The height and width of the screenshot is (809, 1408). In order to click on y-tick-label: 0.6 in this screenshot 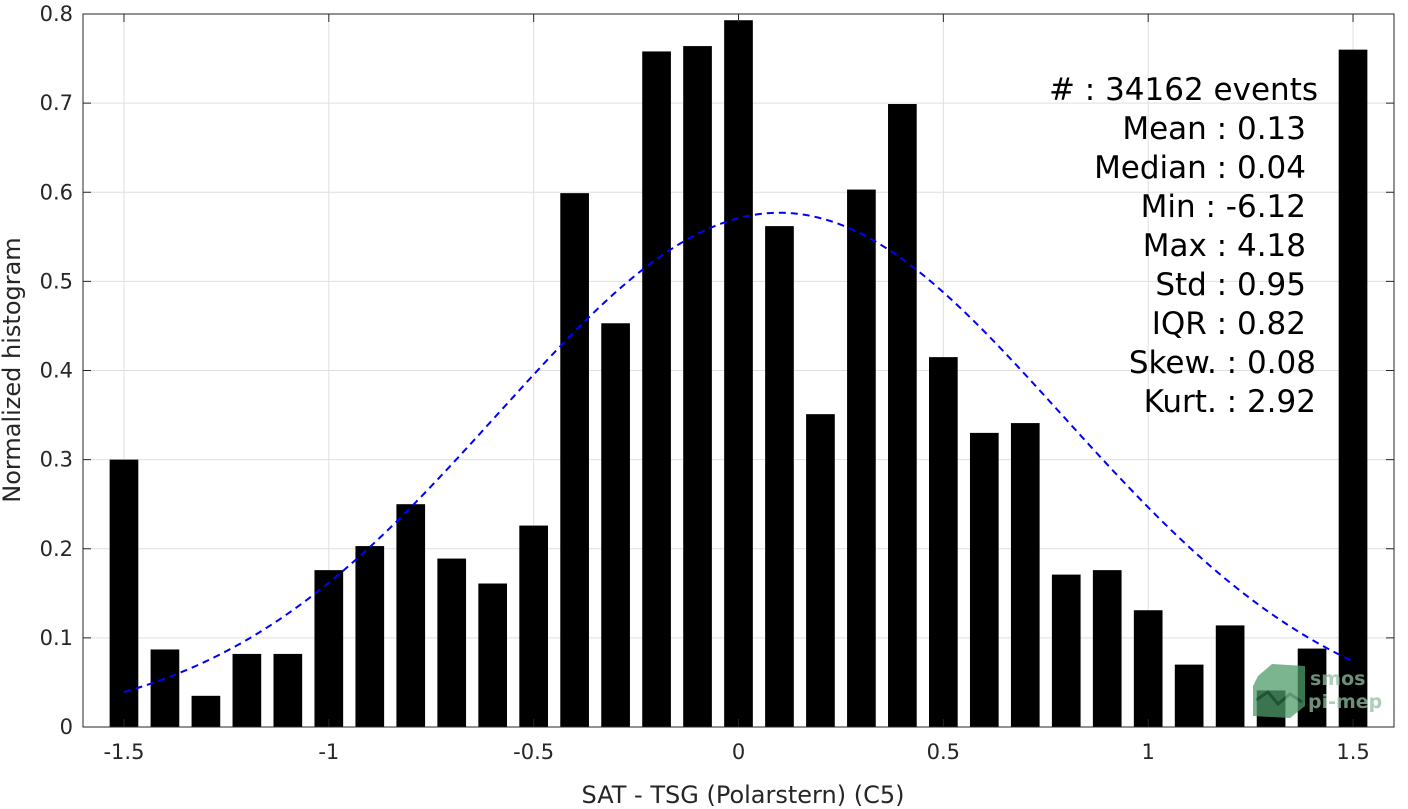, I will do `click(56, 192)`.